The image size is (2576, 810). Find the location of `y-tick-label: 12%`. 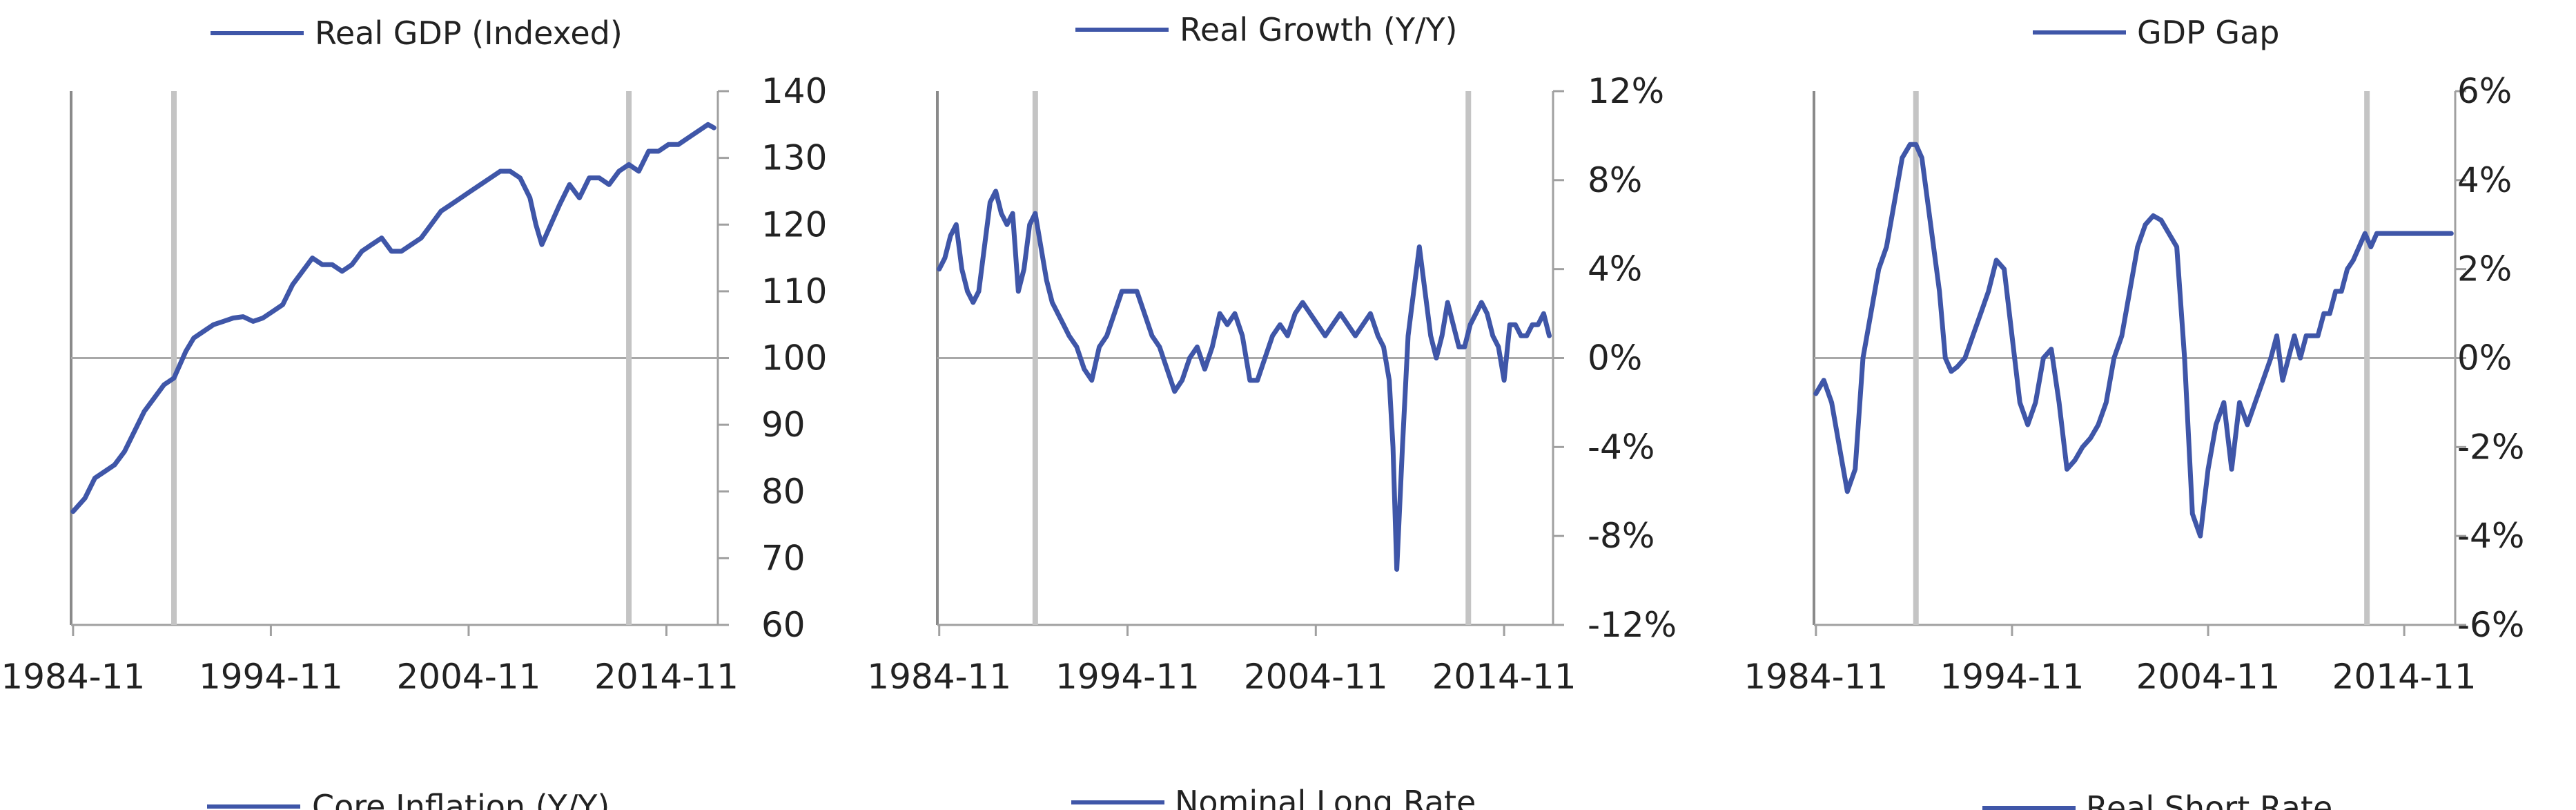

y-tick-label: 12% is located at coordinates (1626, 91).